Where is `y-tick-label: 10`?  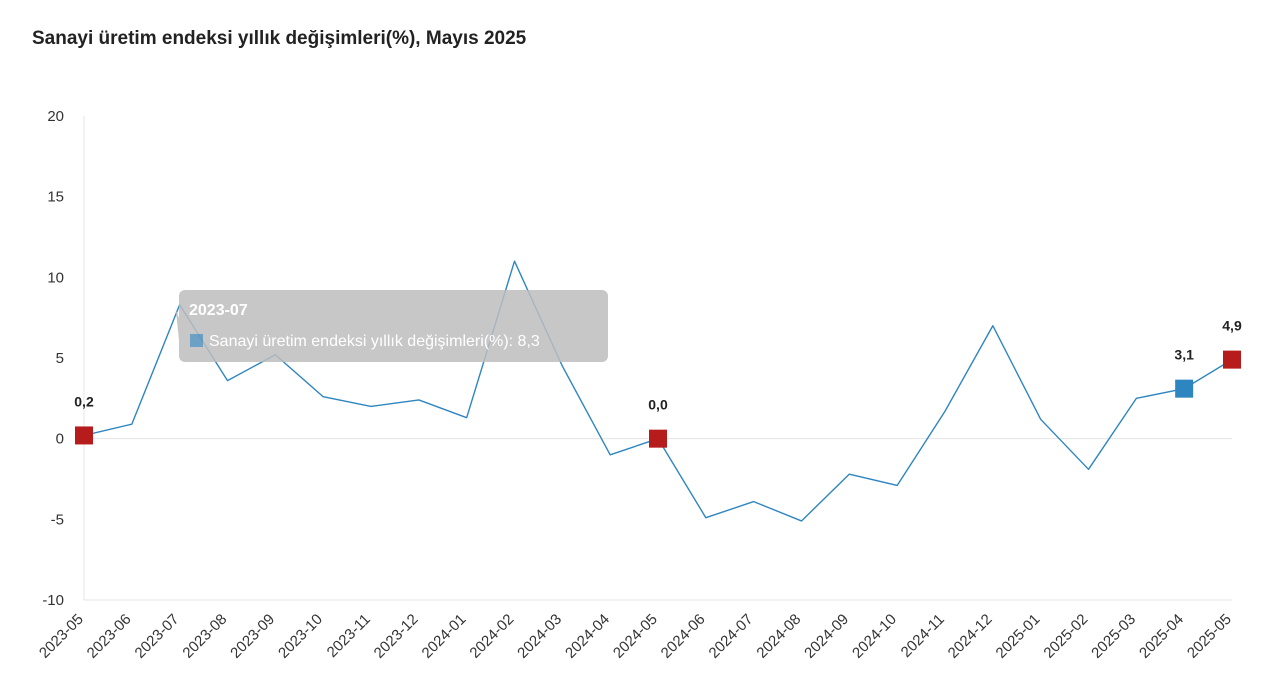
y-tick-label: 10 is located at coordinates (55, 277).